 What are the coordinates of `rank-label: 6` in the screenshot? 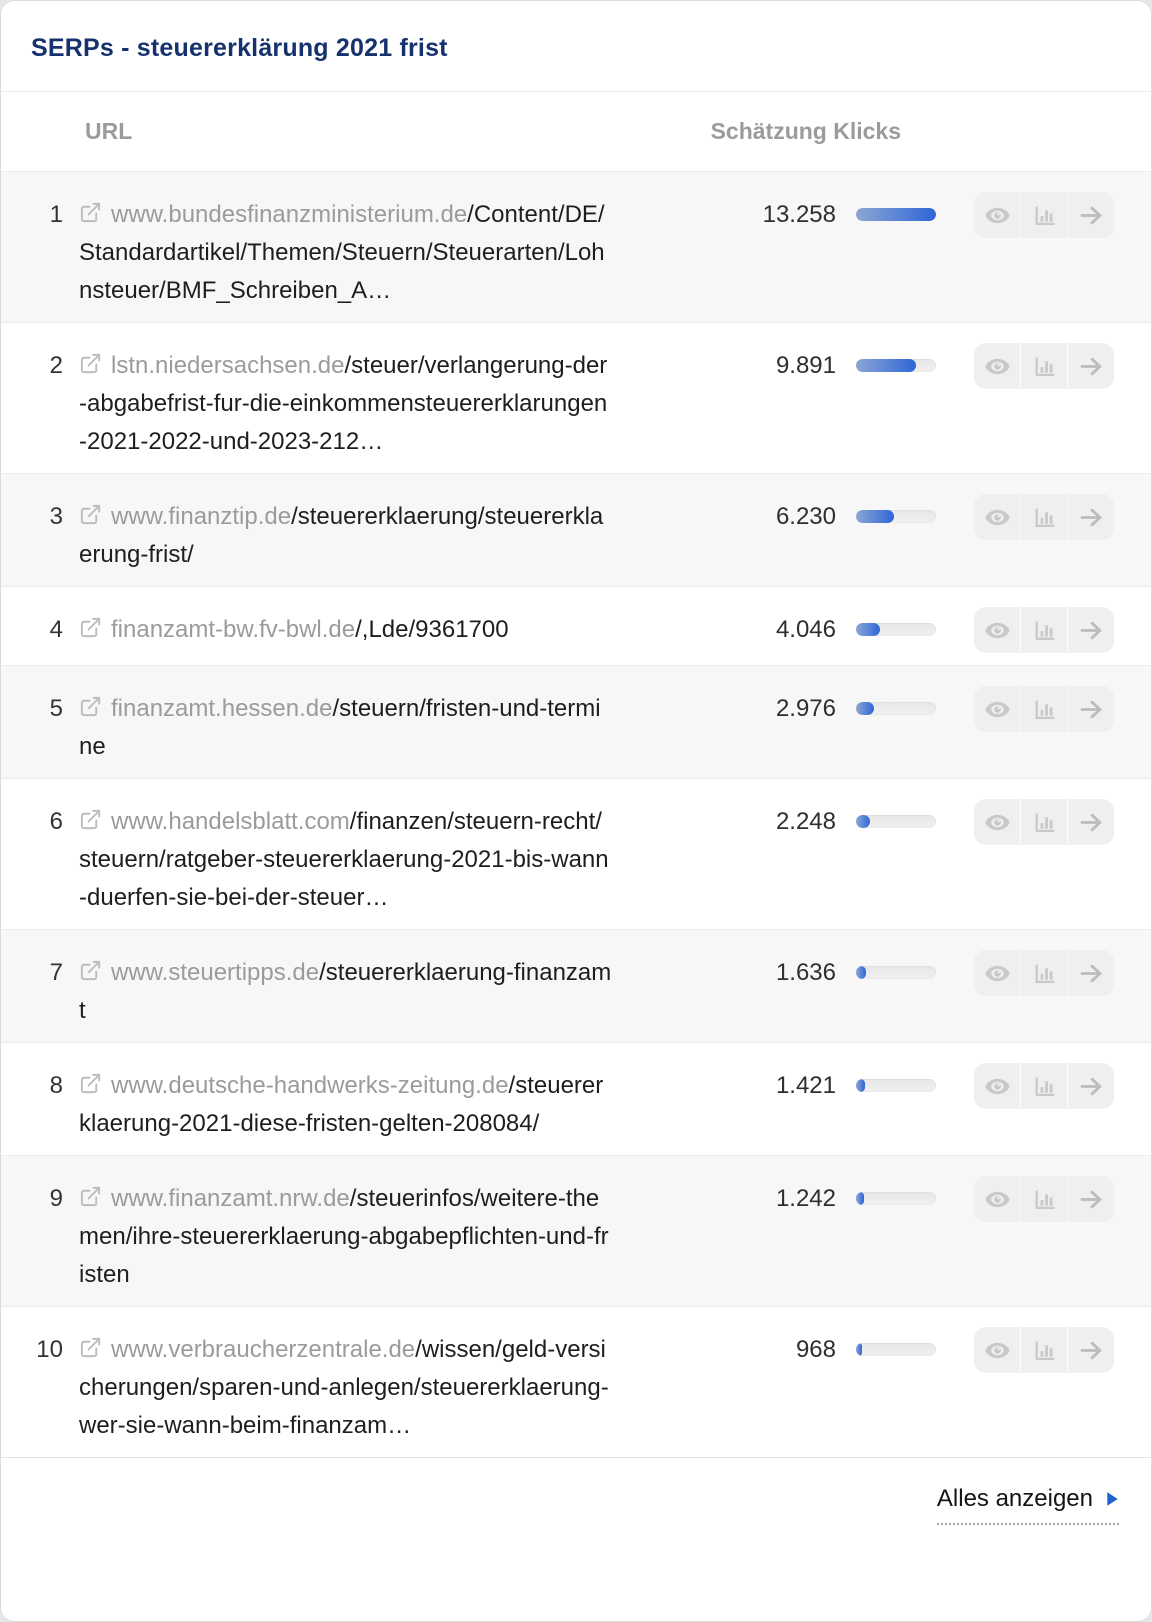 It's located at (56, 821).